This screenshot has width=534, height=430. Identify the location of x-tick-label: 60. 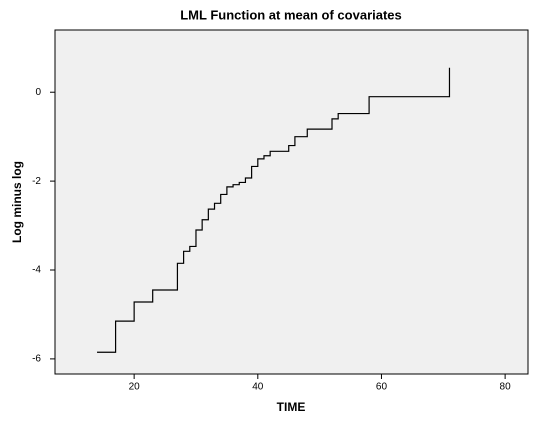
(382, 387).